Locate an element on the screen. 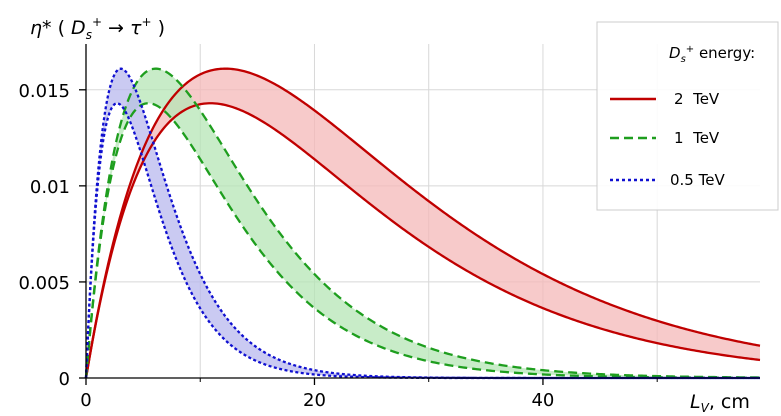 The width and height of the screenshot is (781, 416). x-tick-label: 0 is located at coordinates (85, 400).